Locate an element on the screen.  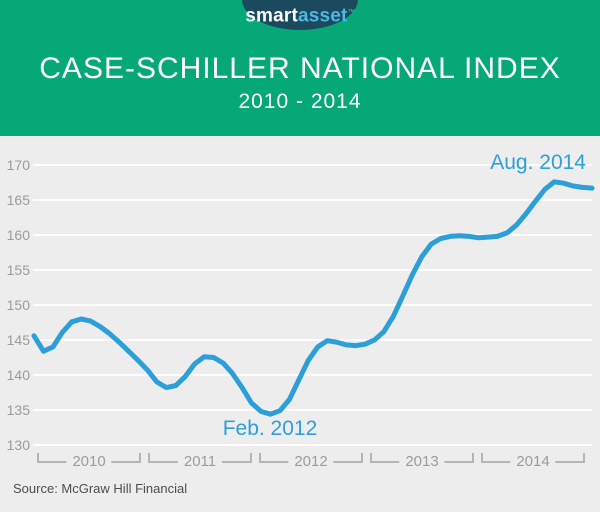
smartasset-logo: smartasset™ is located at coordinates (300, 15).